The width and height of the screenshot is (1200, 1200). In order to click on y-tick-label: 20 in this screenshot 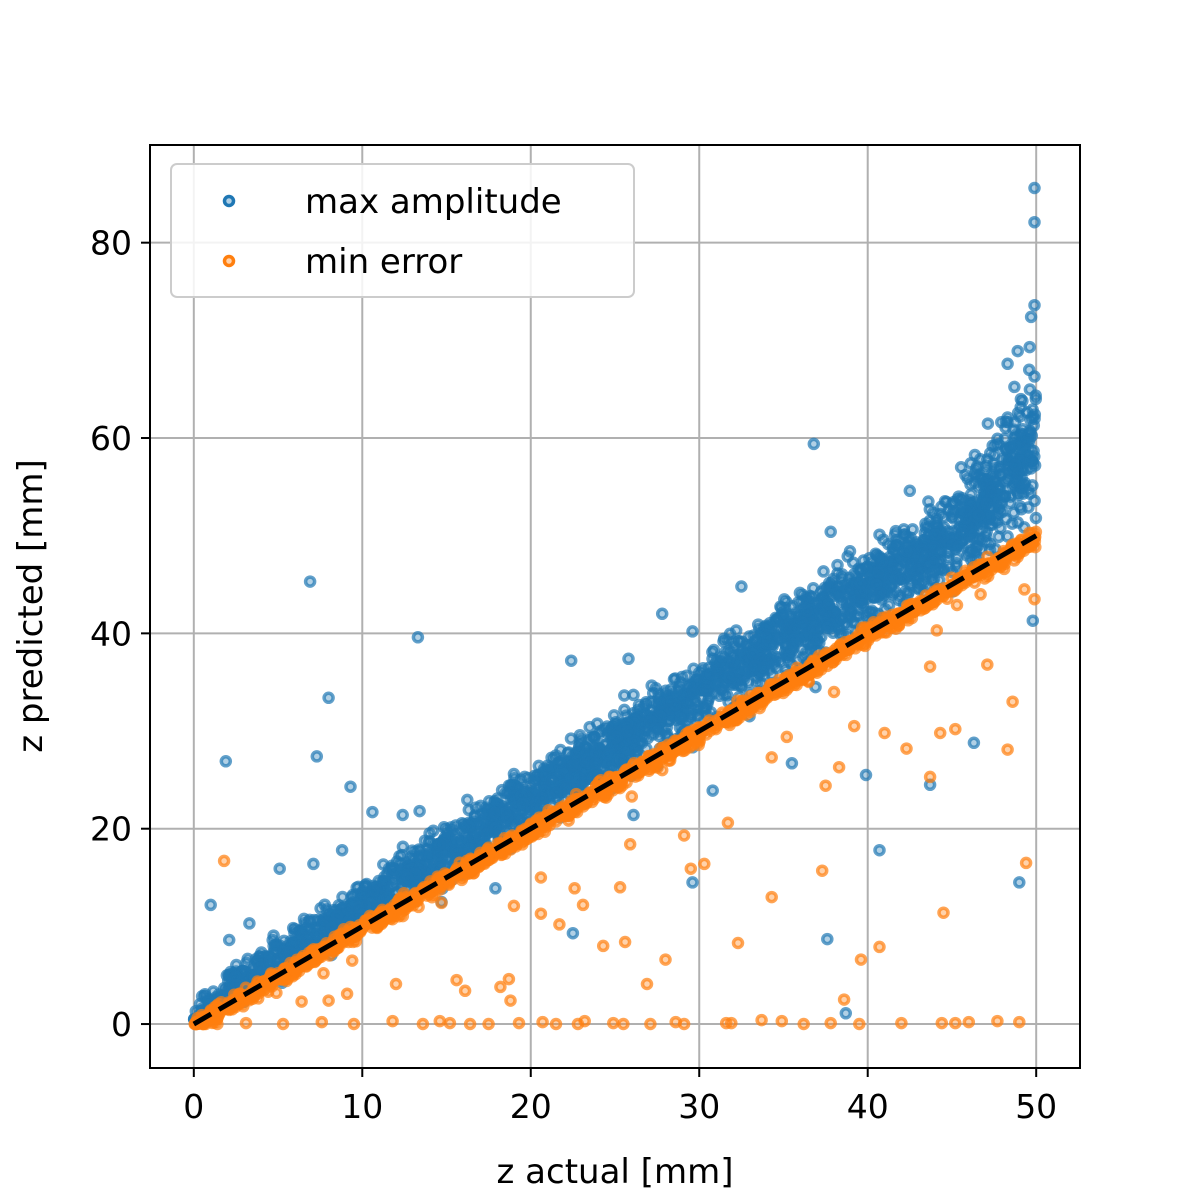, I will do `click(111, 829)`.